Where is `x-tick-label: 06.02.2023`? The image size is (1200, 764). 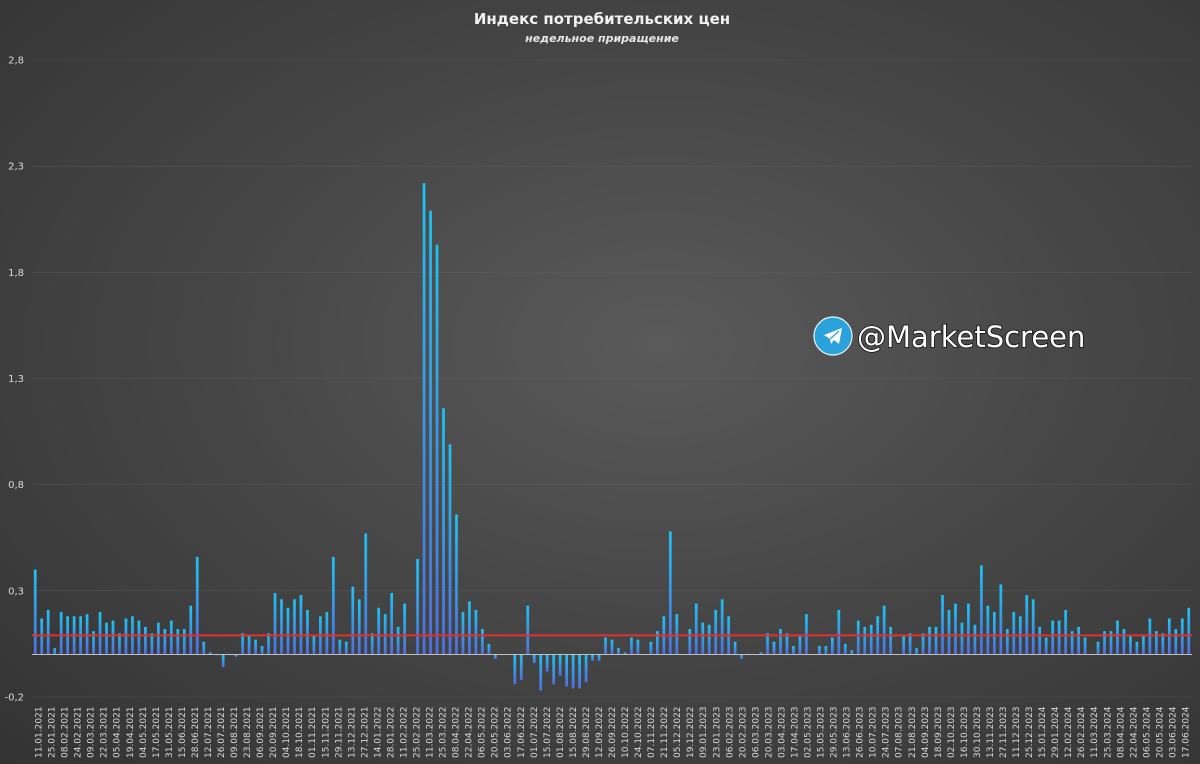 x-tick-label: 06.02.2023 is located at coordinates (730, 732).